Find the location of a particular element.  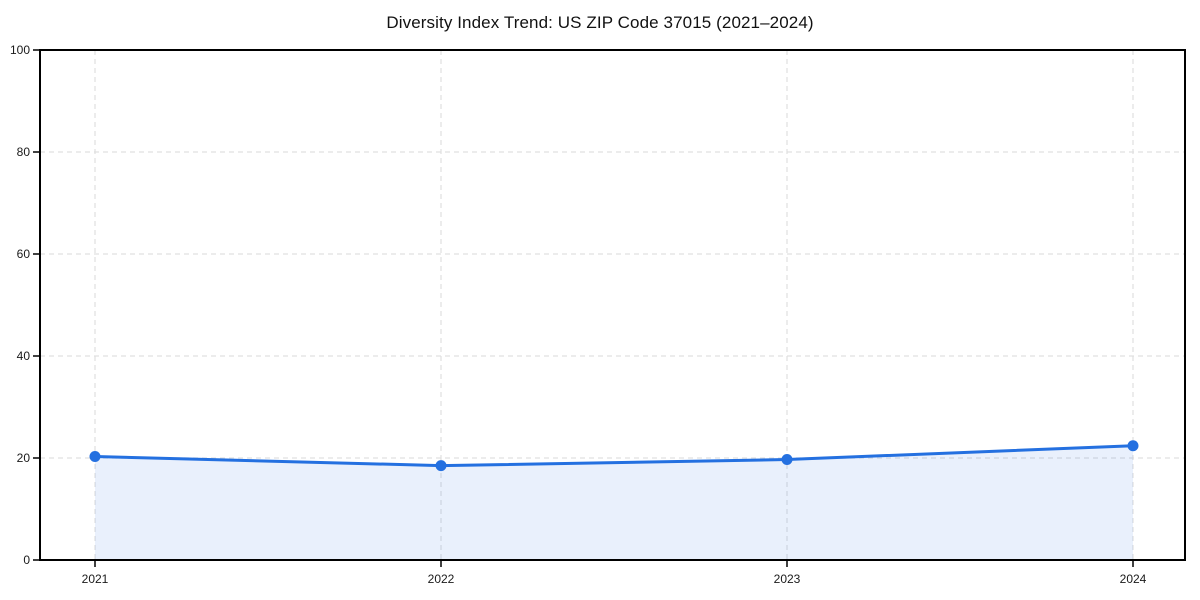

y-tick-label-60: 60 is located at coordinates (24, 254).